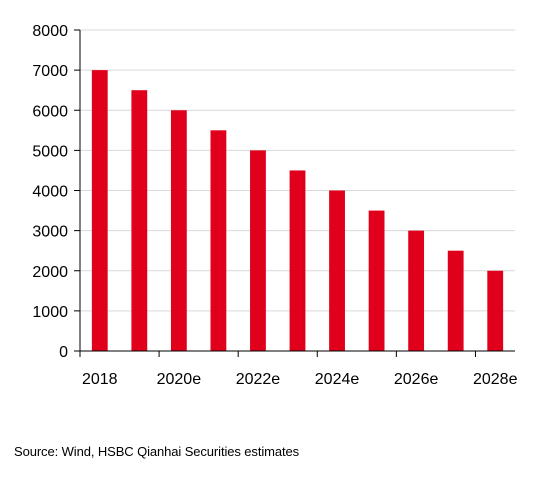 The height and width of the screenshot is (478, 547). Describe the element at coordinates (376, 280) in the screenshot. I see `bar-2025e` at that location.